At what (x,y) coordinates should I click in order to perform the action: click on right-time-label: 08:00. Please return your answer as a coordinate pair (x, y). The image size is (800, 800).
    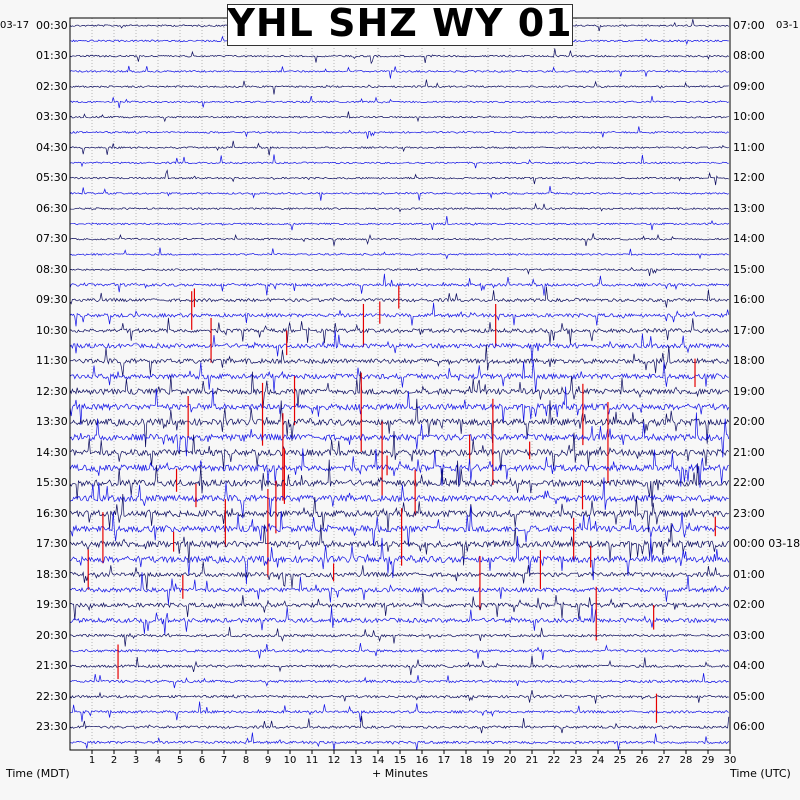
    Looking at the image, I should click on (749, 56).